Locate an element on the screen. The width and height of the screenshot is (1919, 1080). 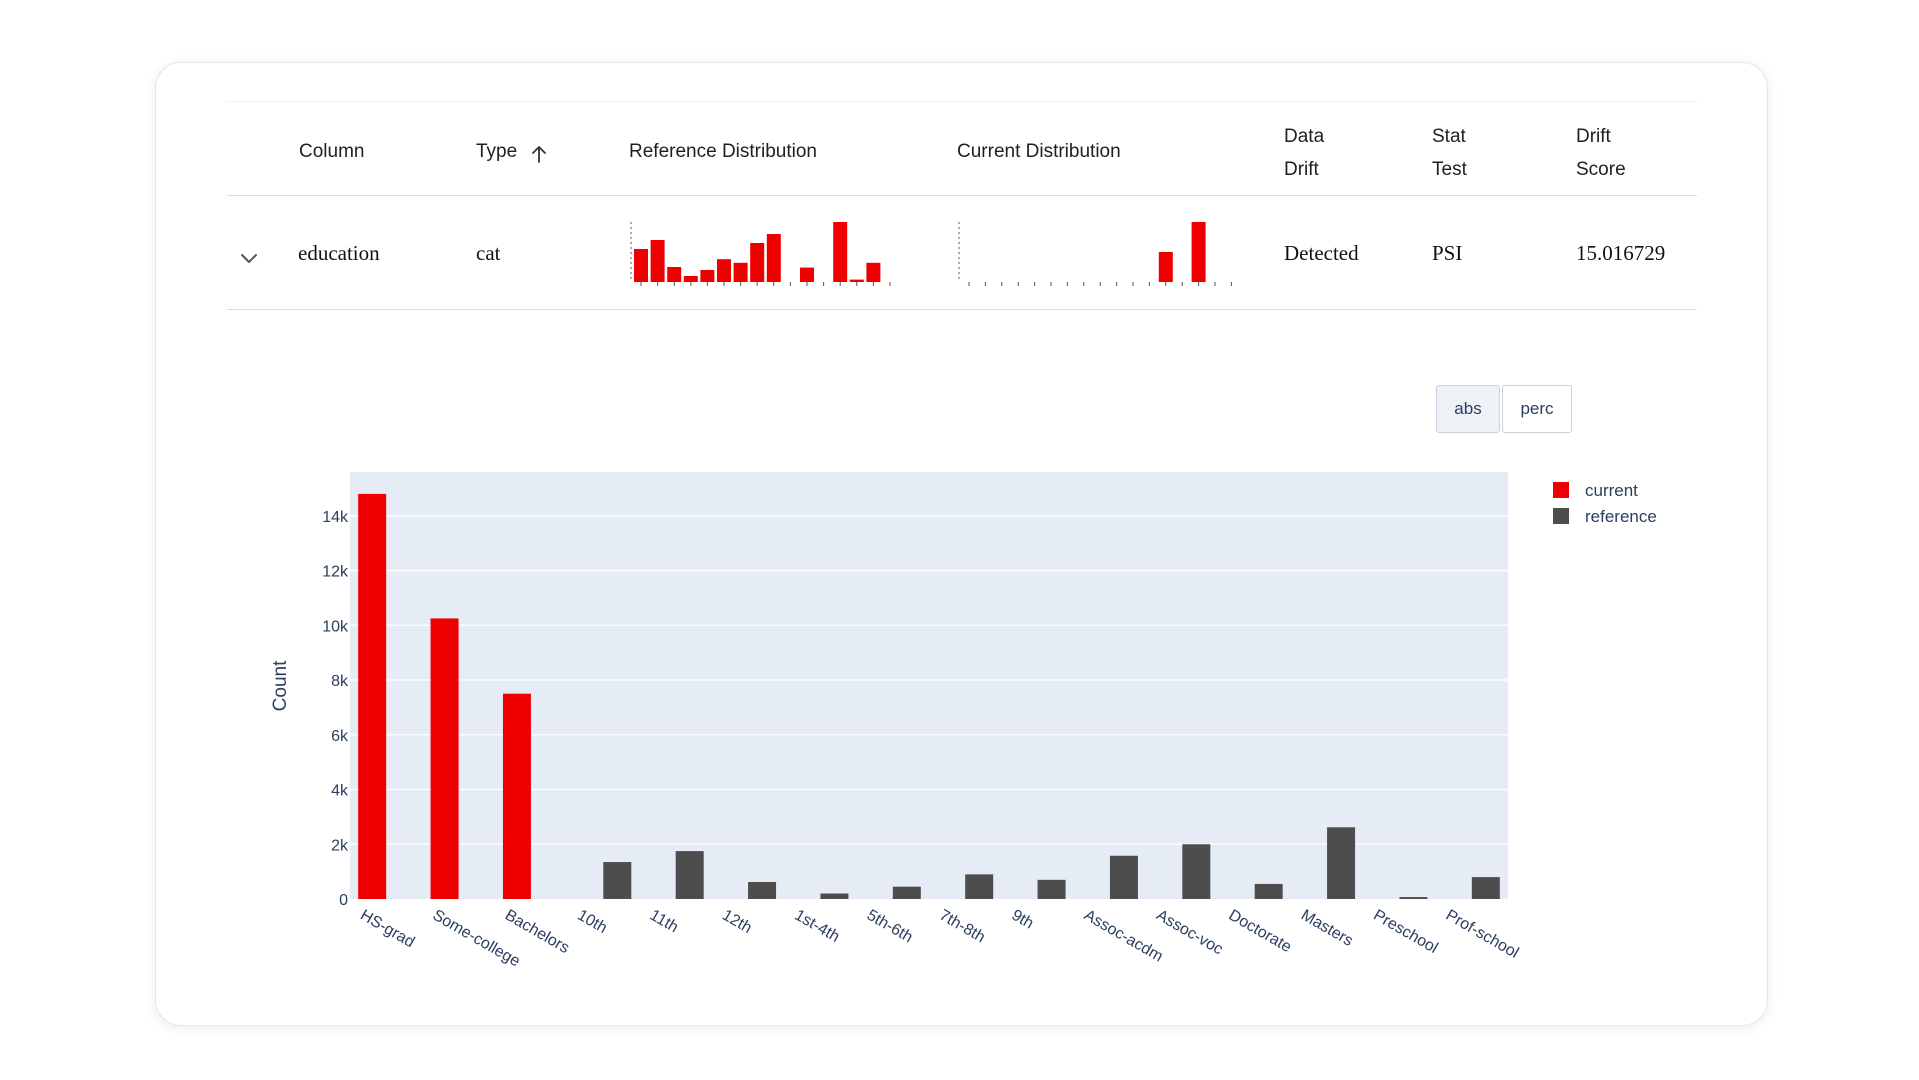
header-column: Column is located at coordinates (332, 151).